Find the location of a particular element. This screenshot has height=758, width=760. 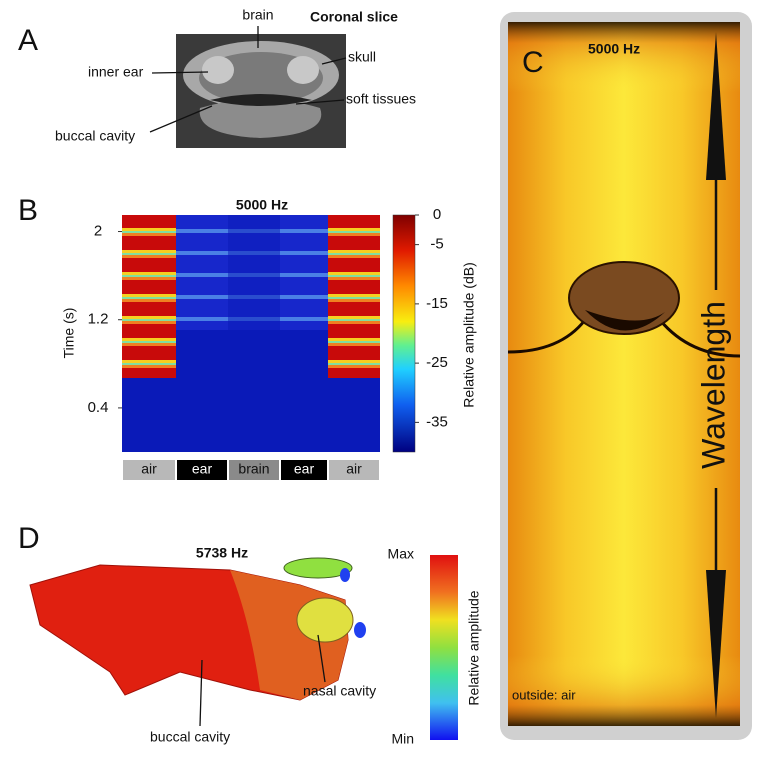

colorbar-tick-label: -35 is located at coordinates (437, 421).